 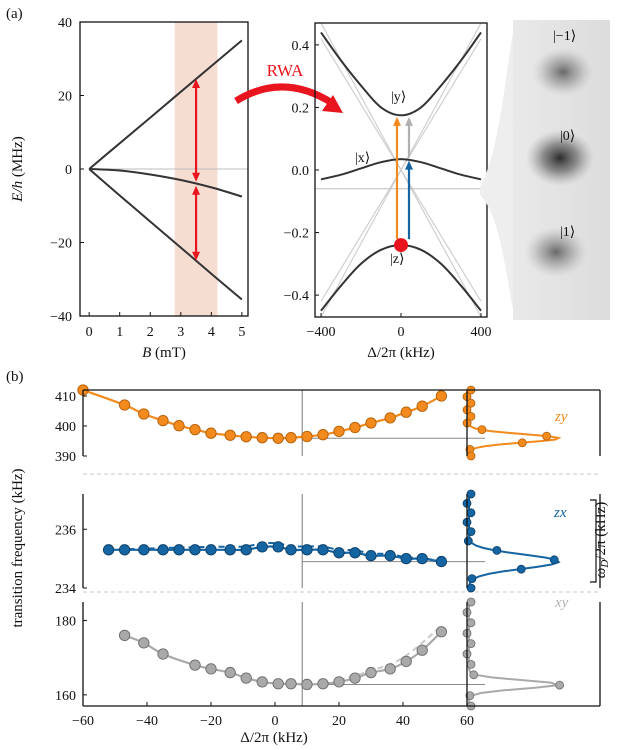 What do you see at coordinates (362, 158) in the screenshot?
I see `state-label-x: |x⟩` at bounding box center [362, 158].